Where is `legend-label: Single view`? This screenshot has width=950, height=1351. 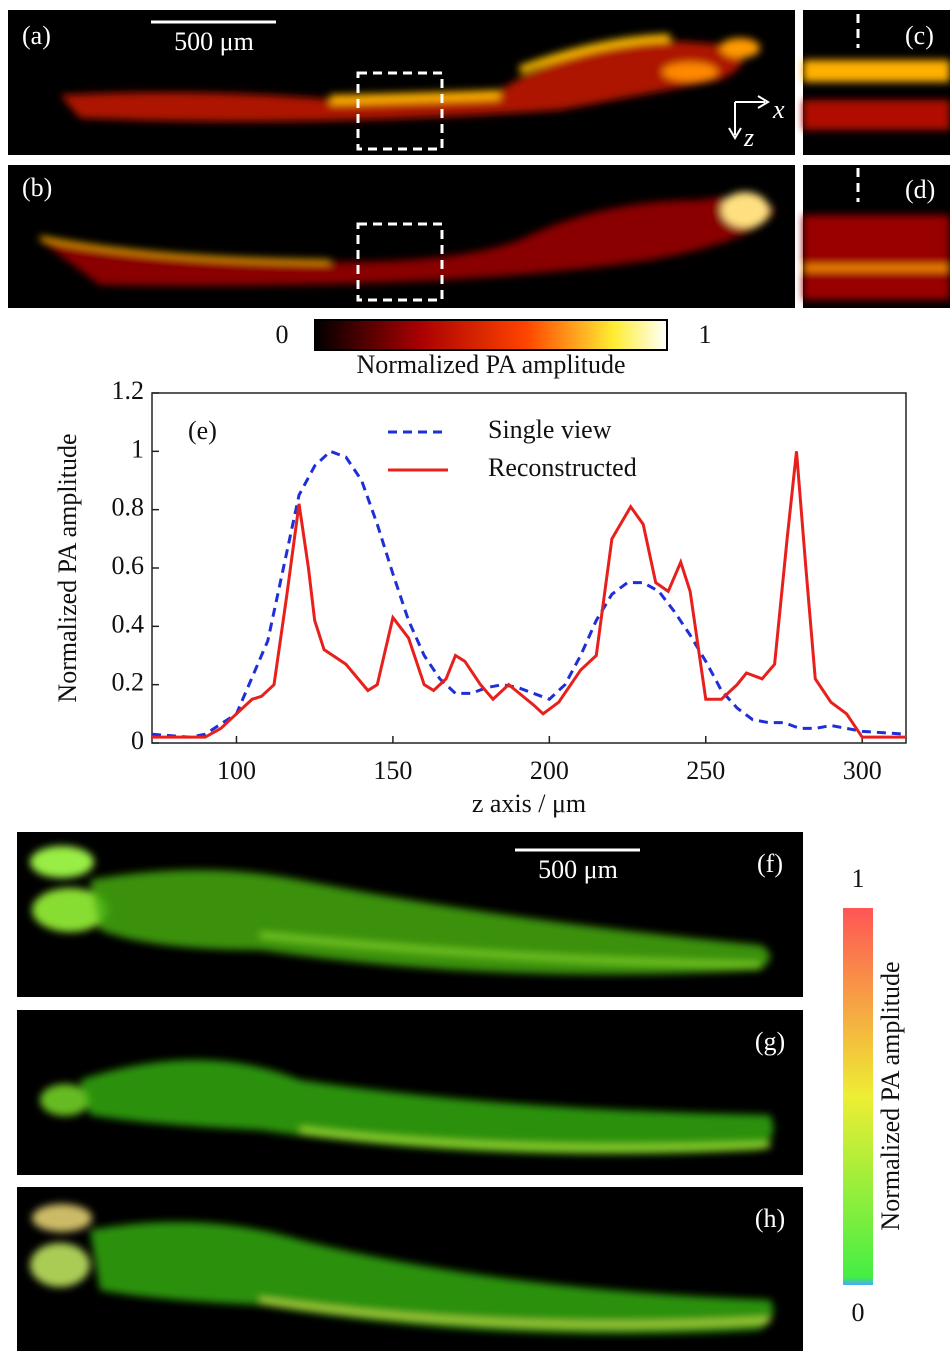 legend-label: Single view is located at coordinates (550, 429).